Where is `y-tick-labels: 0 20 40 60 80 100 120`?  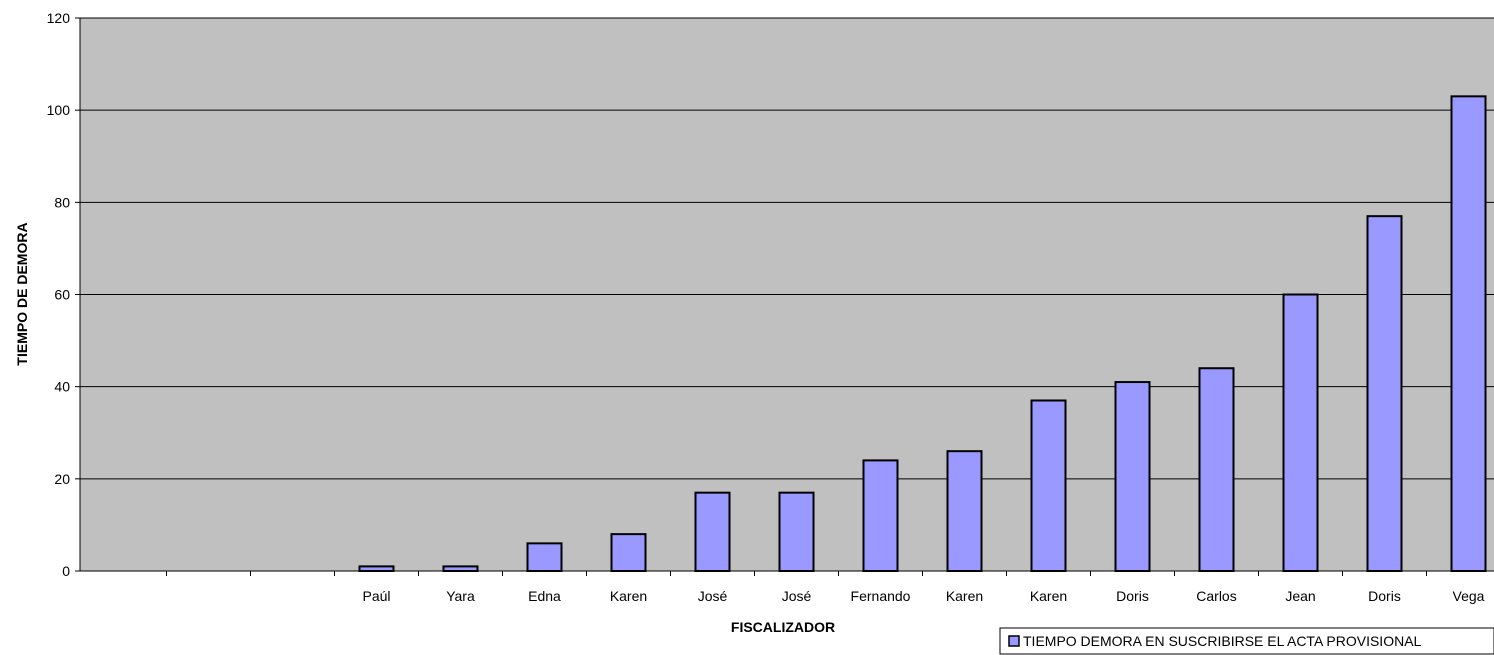
y-tick-labels: 0 20 40 60 80 100 120 is located at coordinates (63, 294).